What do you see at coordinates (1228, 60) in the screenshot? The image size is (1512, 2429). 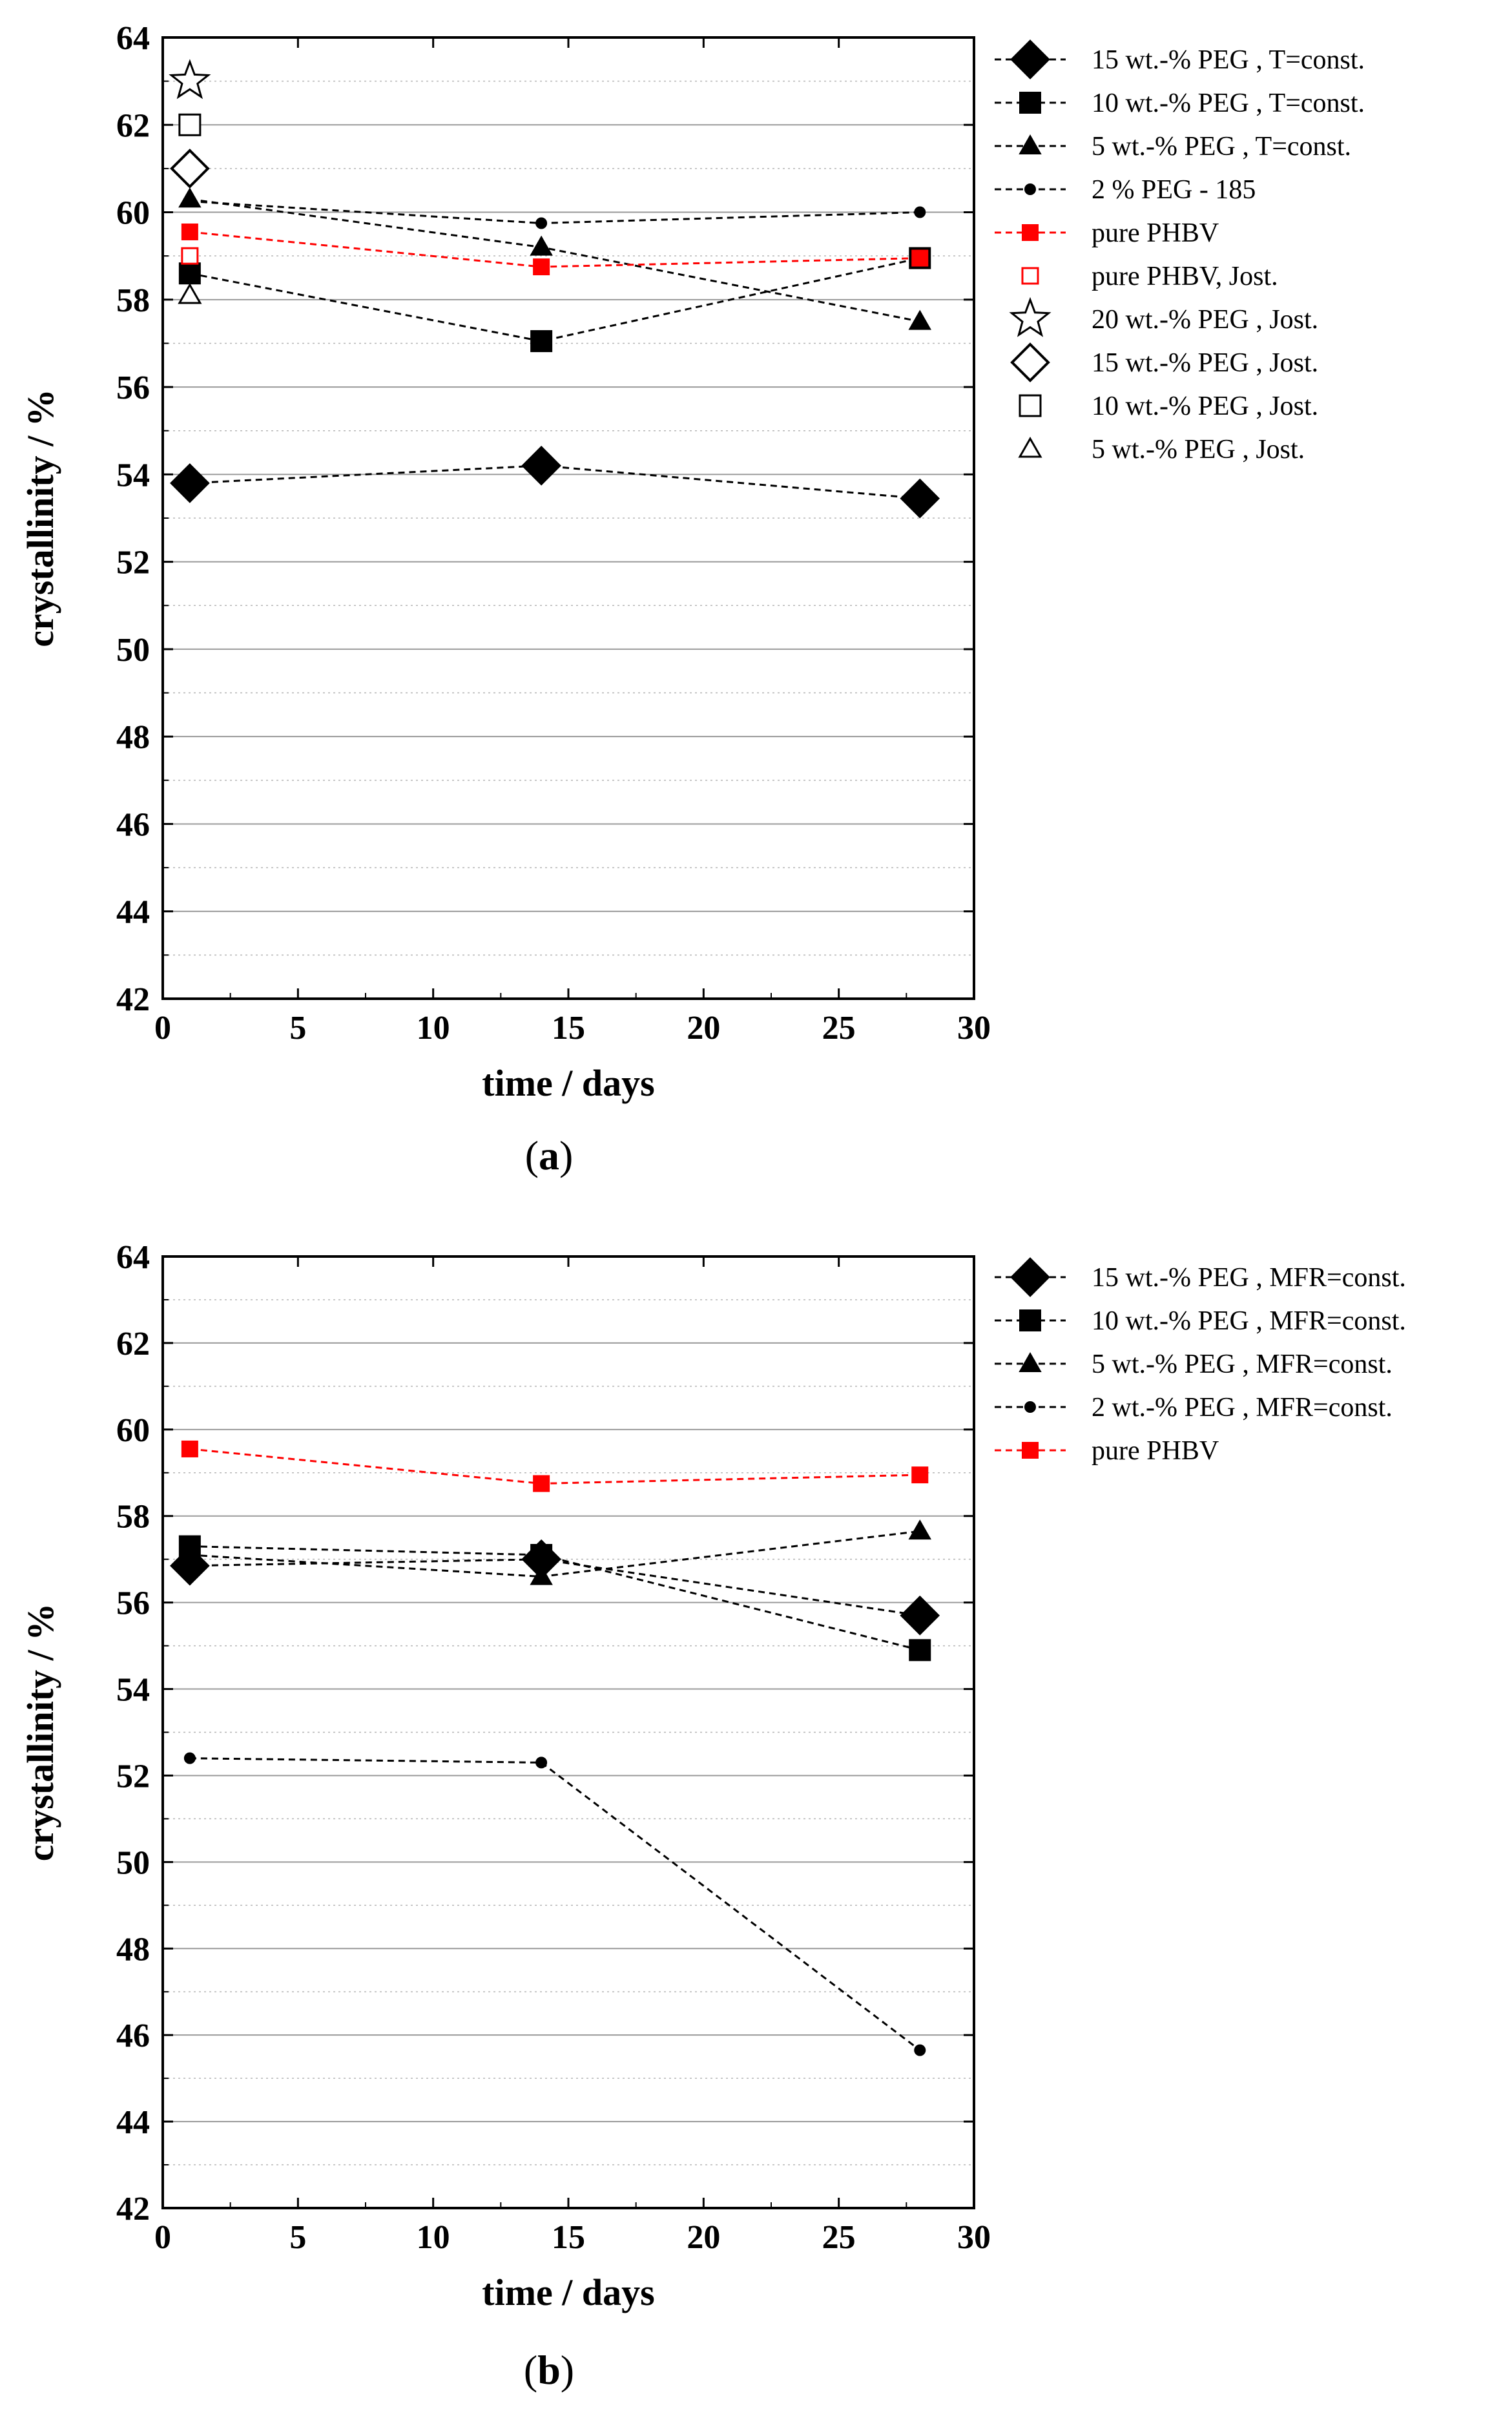 I see `legend-label: 15 wt.-% PEG , T=const.` at bounding box center [1228, 60].